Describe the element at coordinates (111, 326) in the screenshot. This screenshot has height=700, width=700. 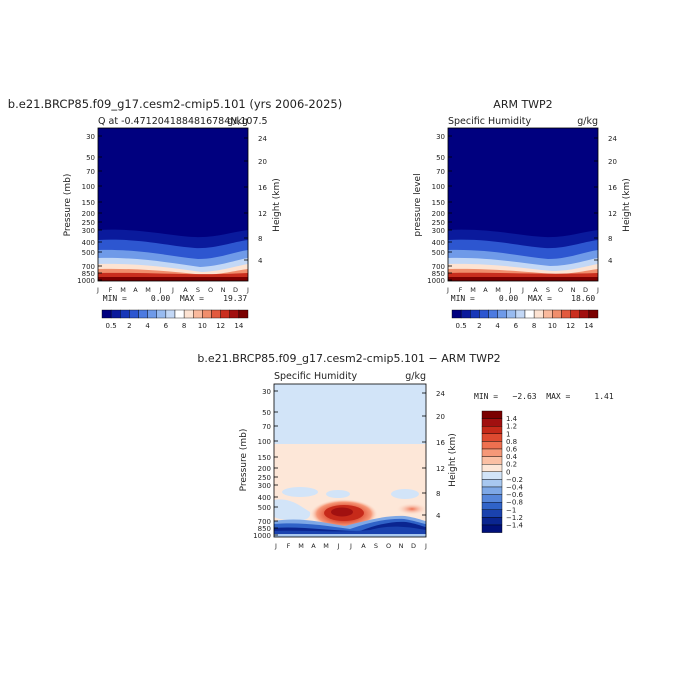
I see `colorbar-label: 0.5` at that location.